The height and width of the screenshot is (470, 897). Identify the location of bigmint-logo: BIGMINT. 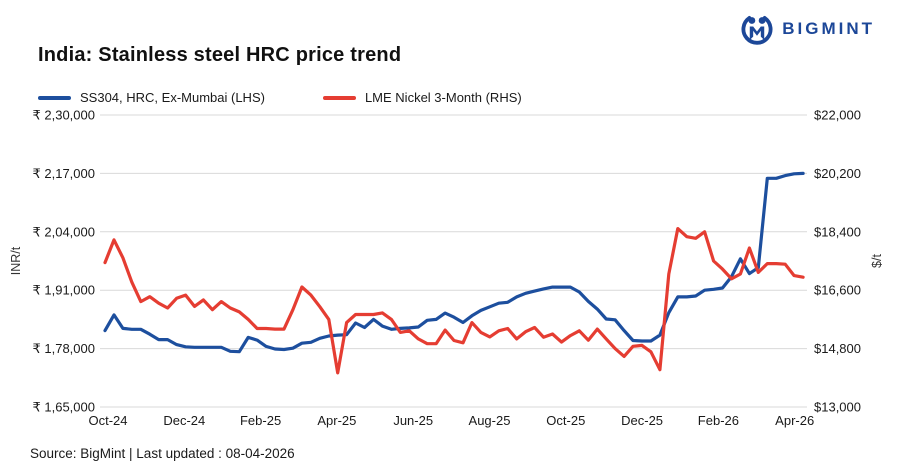
(807, 29).